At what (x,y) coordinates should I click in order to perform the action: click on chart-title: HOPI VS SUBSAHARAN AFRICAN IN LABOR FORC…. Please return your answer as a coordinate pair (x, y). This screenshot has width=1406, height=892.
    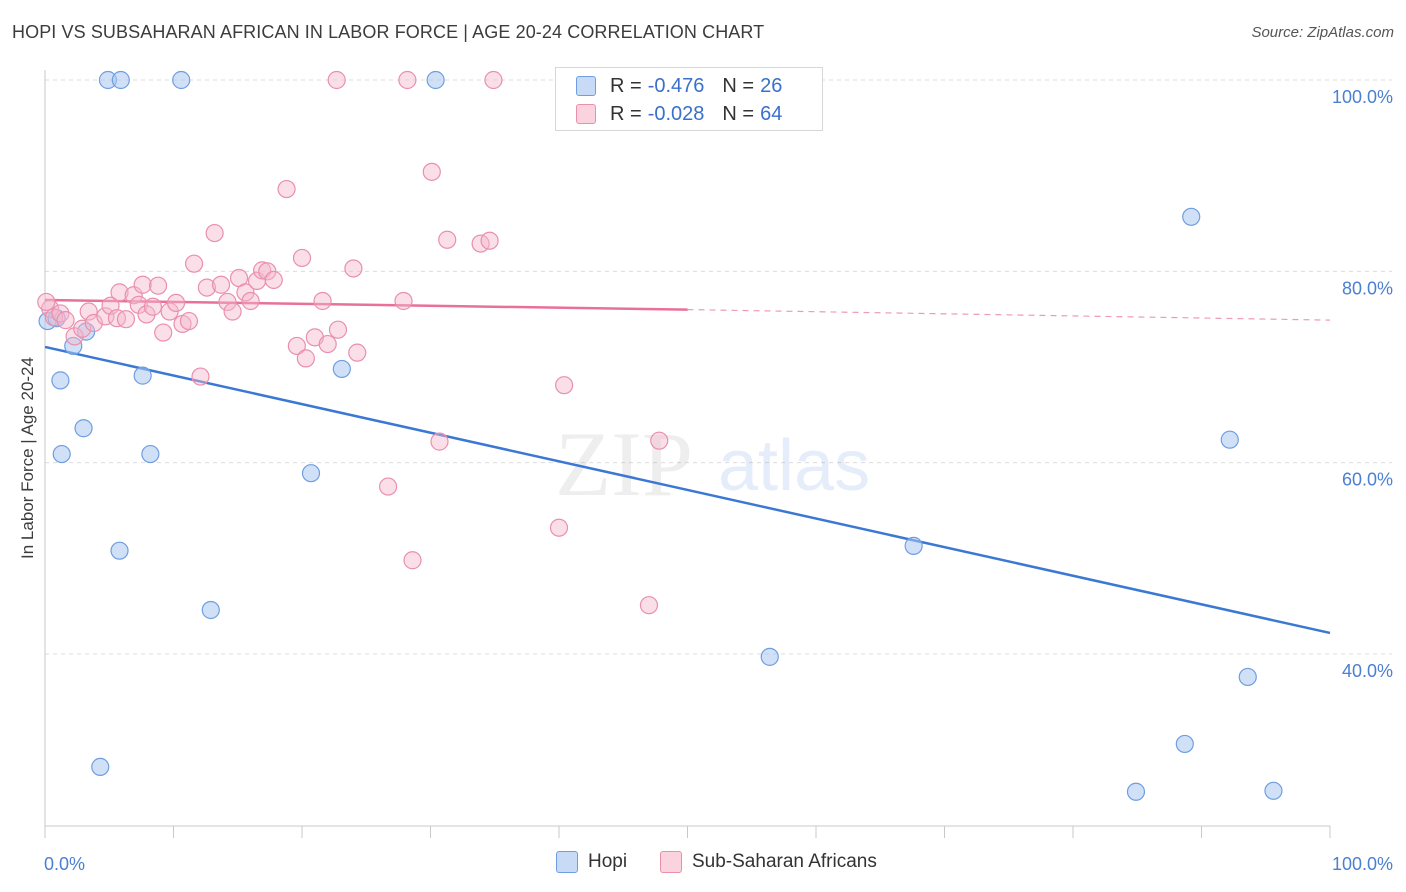
    Looking at the image, I should click on (388, 32).